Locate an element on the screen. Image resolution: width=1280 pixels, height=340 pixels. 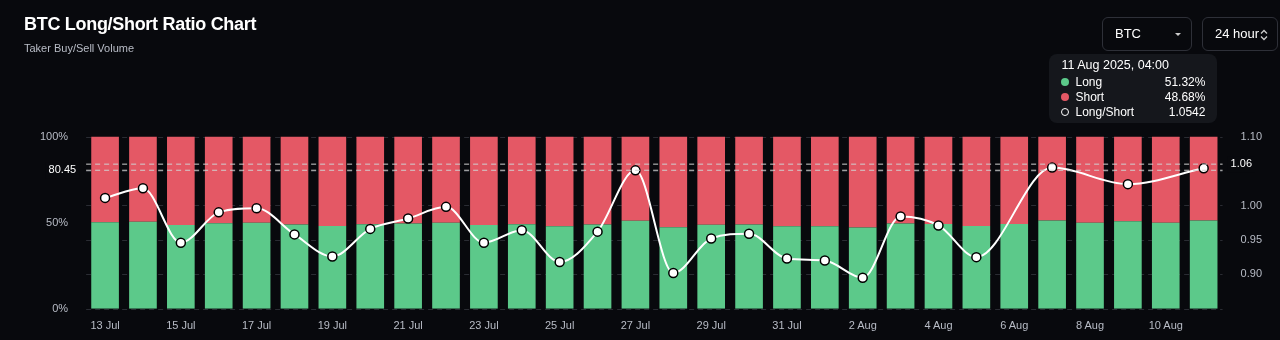
text: 51.32% is located at coordinates (1185, 81).